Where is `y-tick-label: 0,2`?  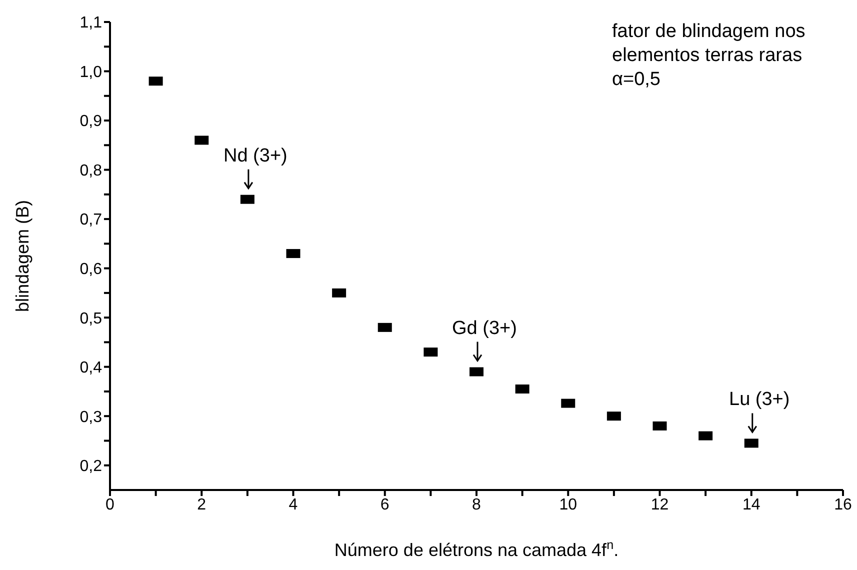
y-tick-label: 0,2 is located at coordinates (91, 467).